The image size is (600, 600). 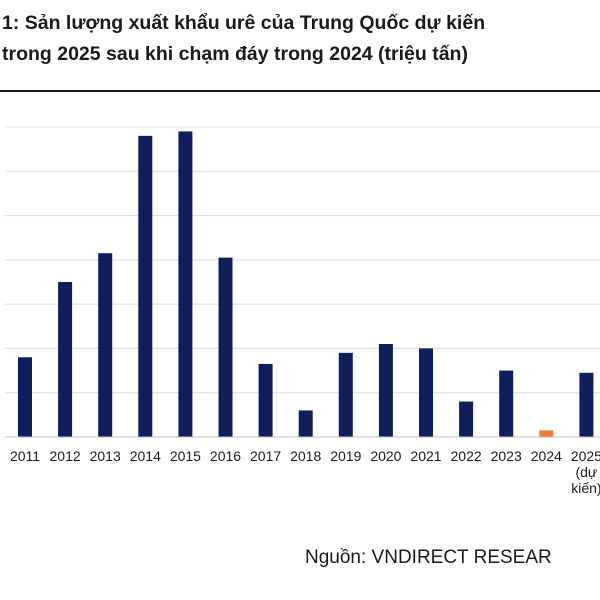 I want to click on x-tick-label: 2016, so click(x=225, y=456).